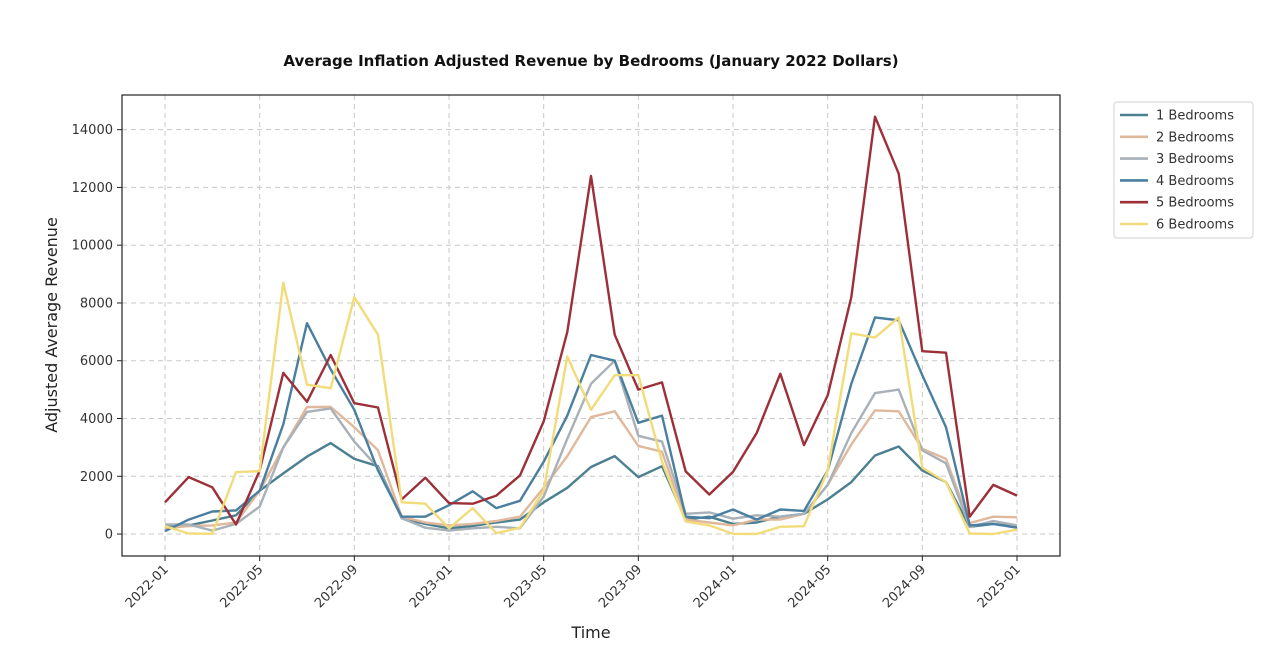 Image resolution: width=1270 pixels, height=660 pixels. What do you see at coordinates (92, 246) in the screenshot?
I see `y-tick-label: 10000` at bounding box center [92, 246].